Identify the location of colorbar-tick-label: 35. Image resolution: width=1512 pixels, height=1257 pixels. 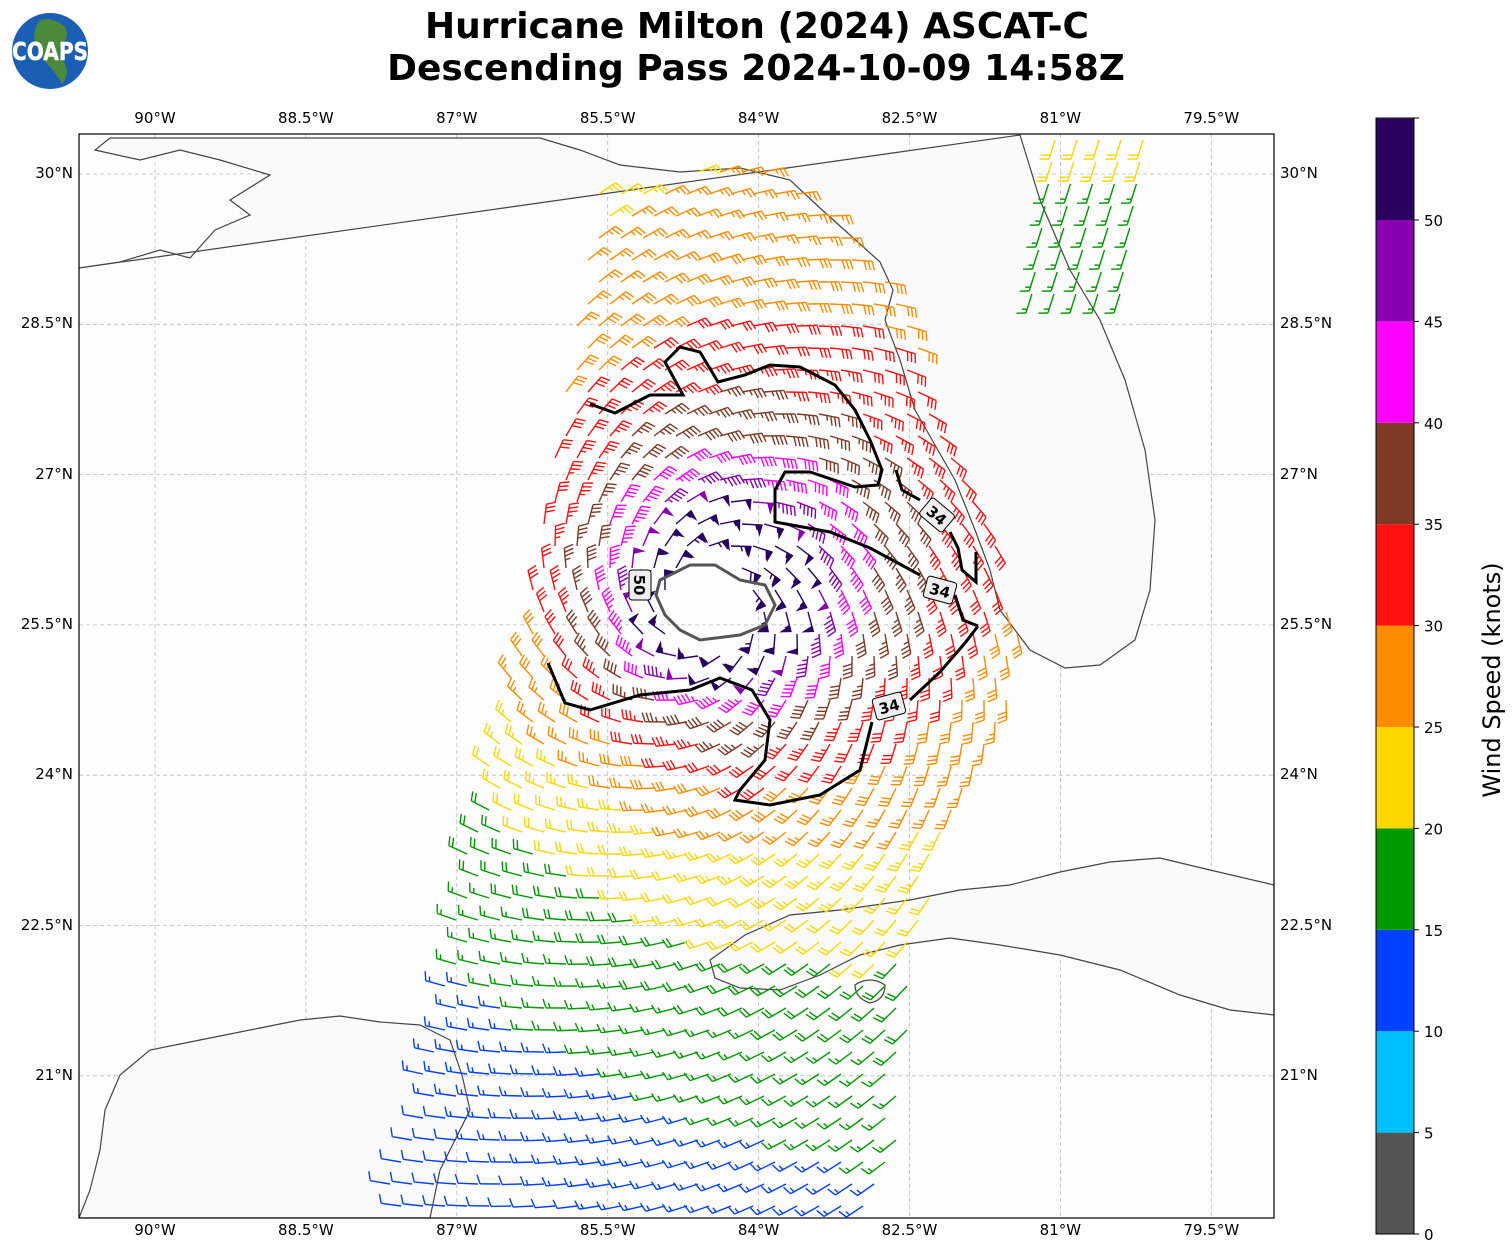
(1433, 525).